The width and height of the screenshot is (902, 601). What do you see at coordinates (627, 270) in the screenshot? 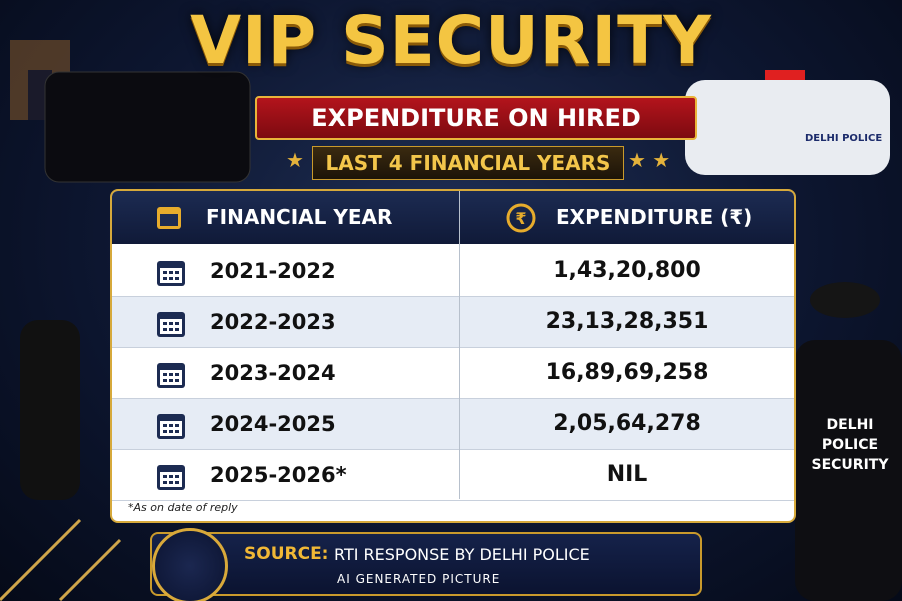
I see `expenditure-cell: 1,43,20,800` at bounding box center [627, 270].